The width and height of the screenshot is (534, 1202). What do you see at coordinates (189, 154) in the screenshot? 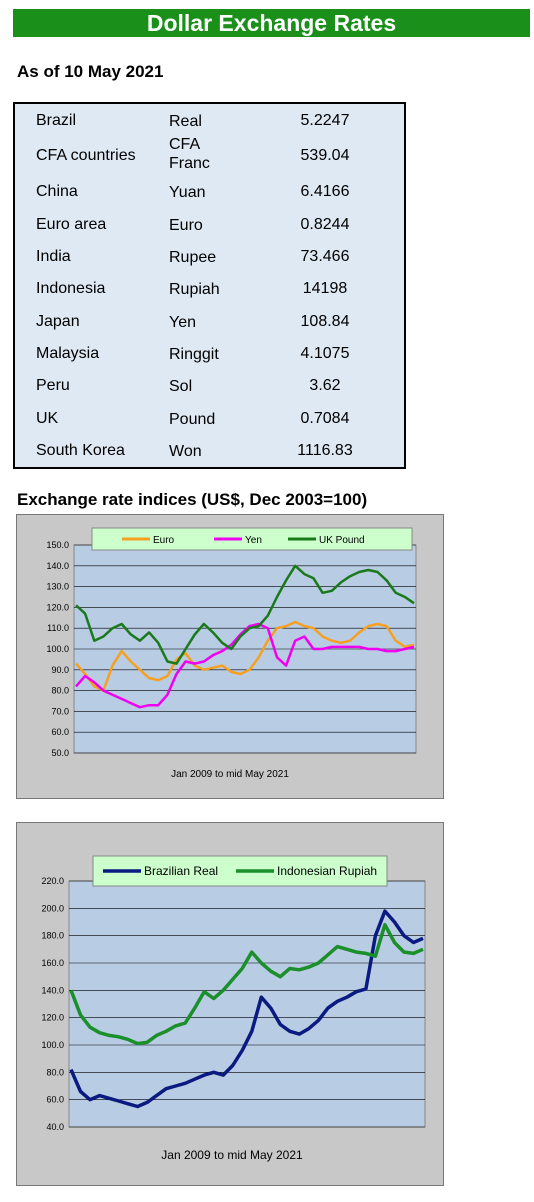
I see `currency-name: CFA Franc` at bounding box center [189, 154].